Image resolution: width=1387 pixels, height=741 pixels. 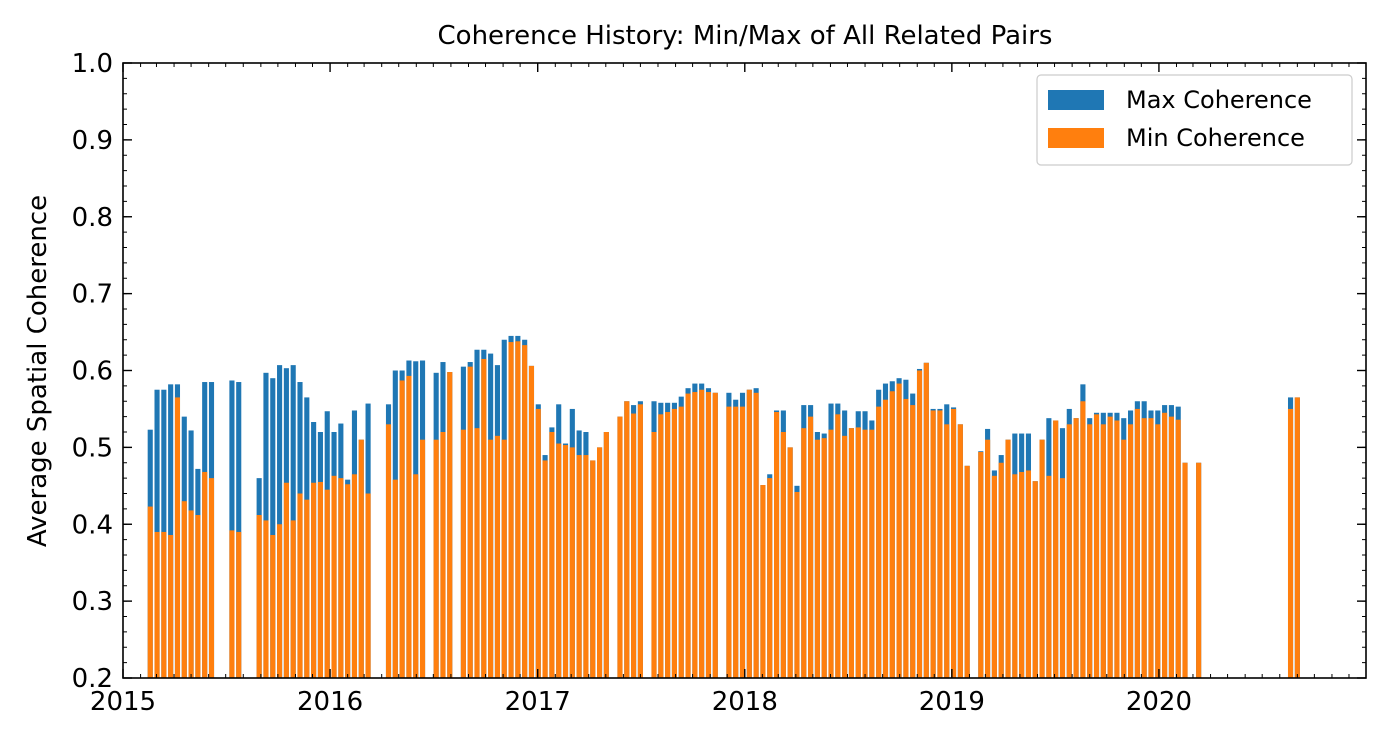 What do you see at coordinates (1076, 100) in the screenshot?
I see `legend-swatch-max` at bounding box center [1076, 100].